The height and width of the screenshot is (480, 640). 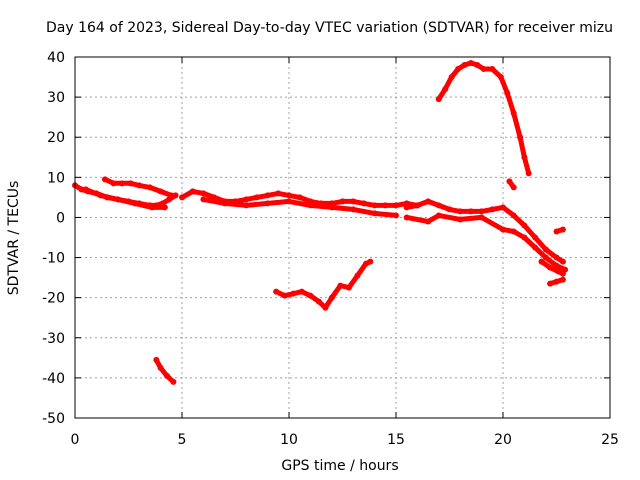 I want to click on y-tick-label: 40, so click(x=56, y=58).